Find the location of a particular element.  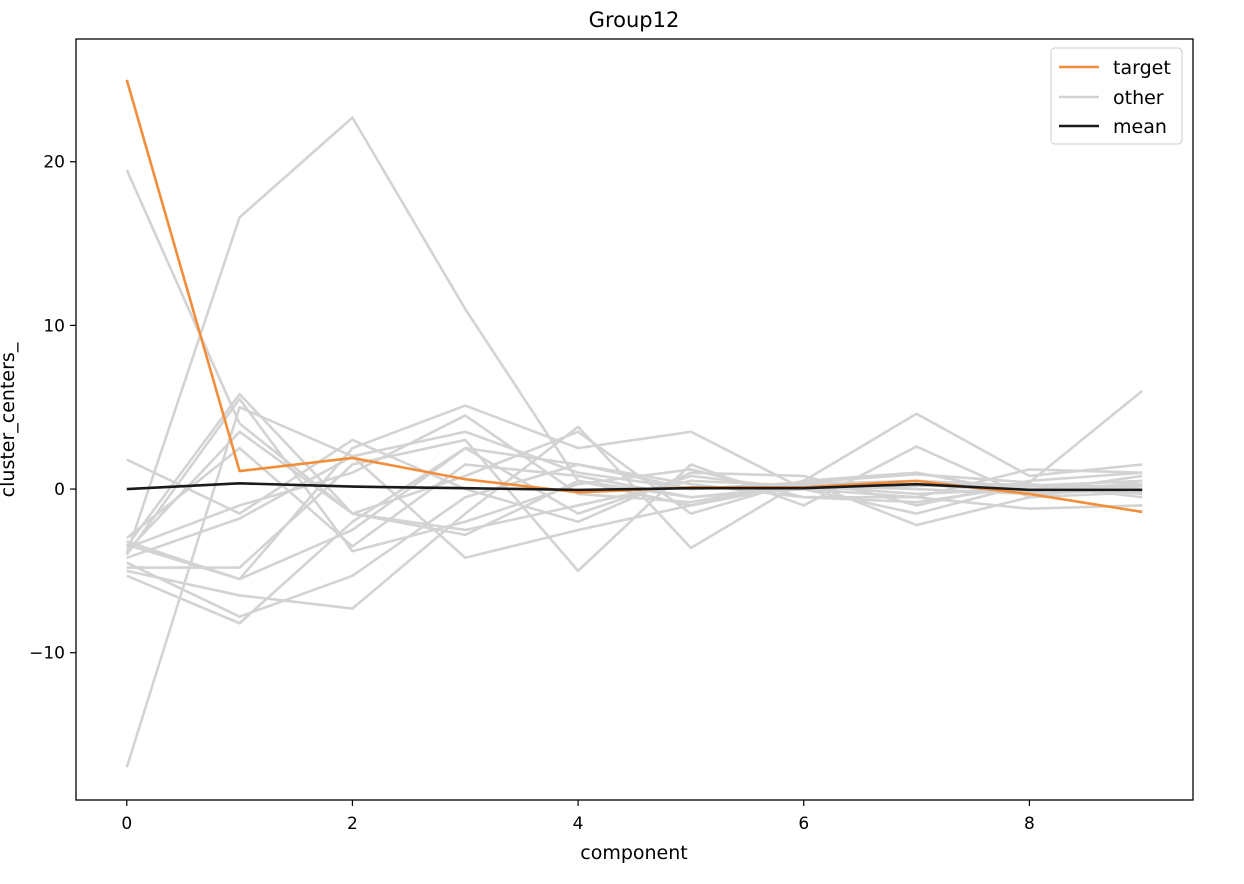

legend: target other mean is located at coordinates (1116, 96).